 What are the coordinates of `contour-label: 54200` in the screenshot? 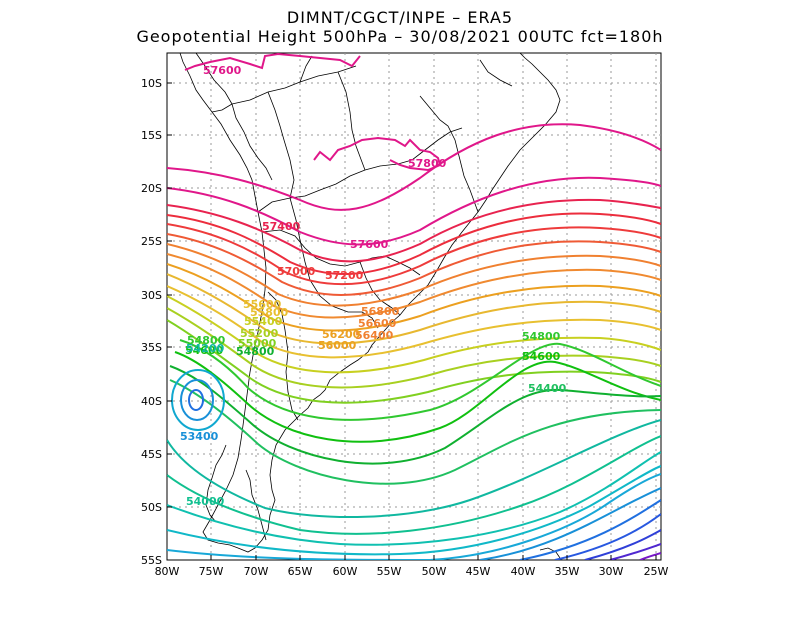 It's located at (205, 348).